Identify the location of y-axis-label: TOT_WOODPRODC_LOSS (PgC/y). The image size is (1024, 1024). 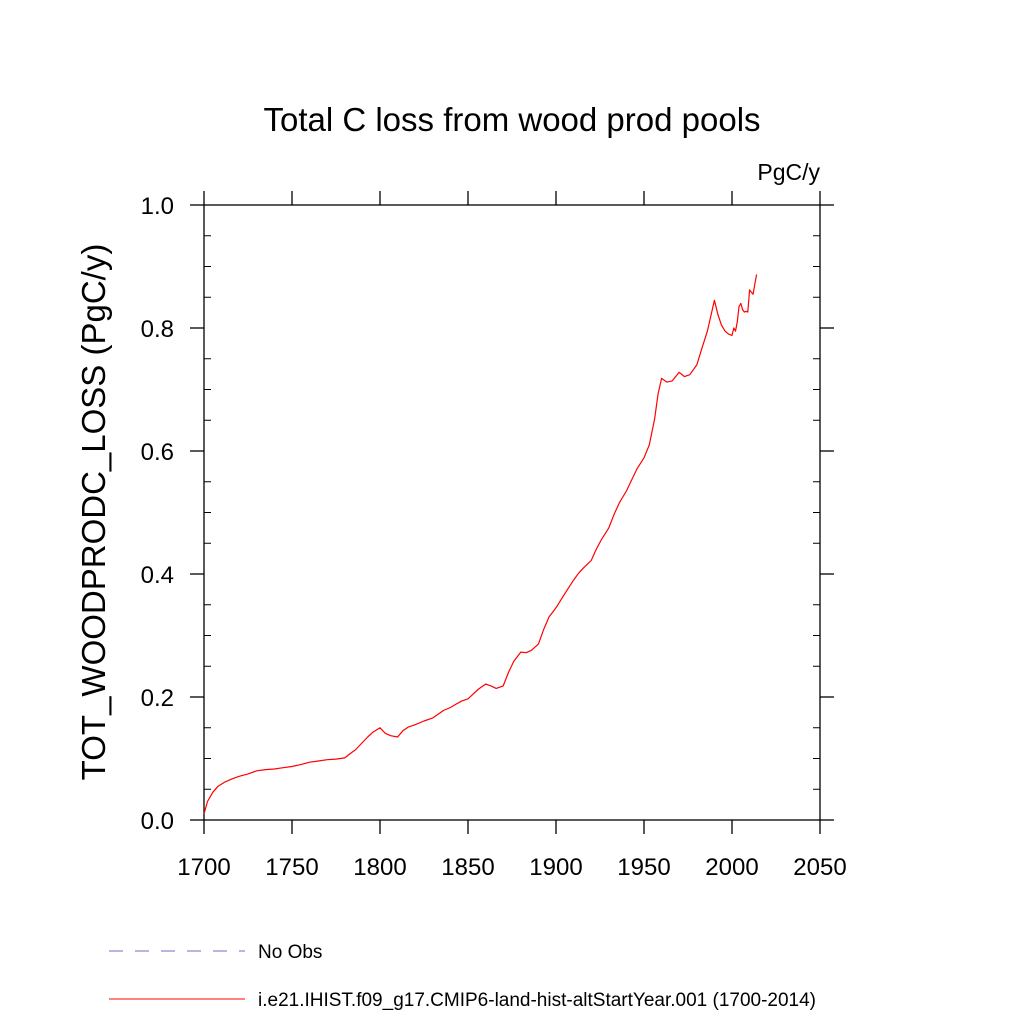
(93, 512).